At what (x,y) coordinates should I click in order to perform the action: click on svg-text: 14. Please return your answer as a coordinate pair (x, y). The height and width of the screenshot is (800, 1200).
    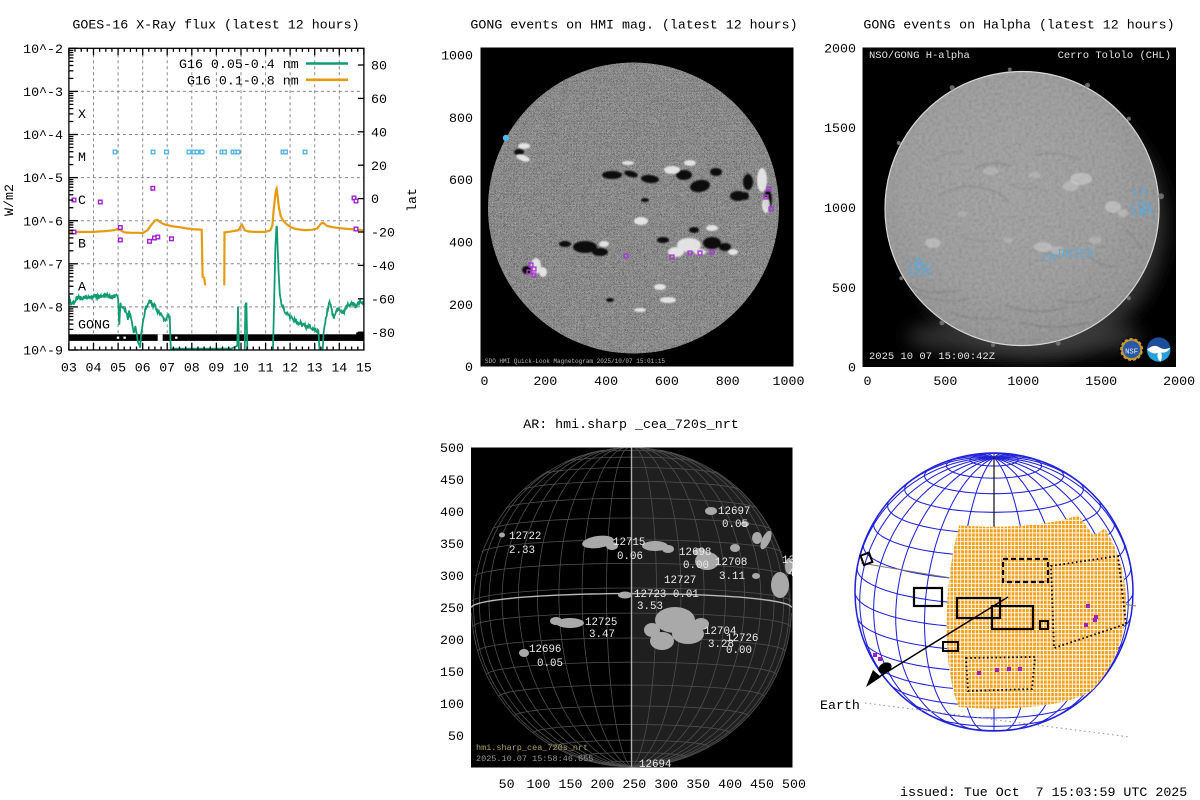
    Looking at the image, I should click on (339, 368).